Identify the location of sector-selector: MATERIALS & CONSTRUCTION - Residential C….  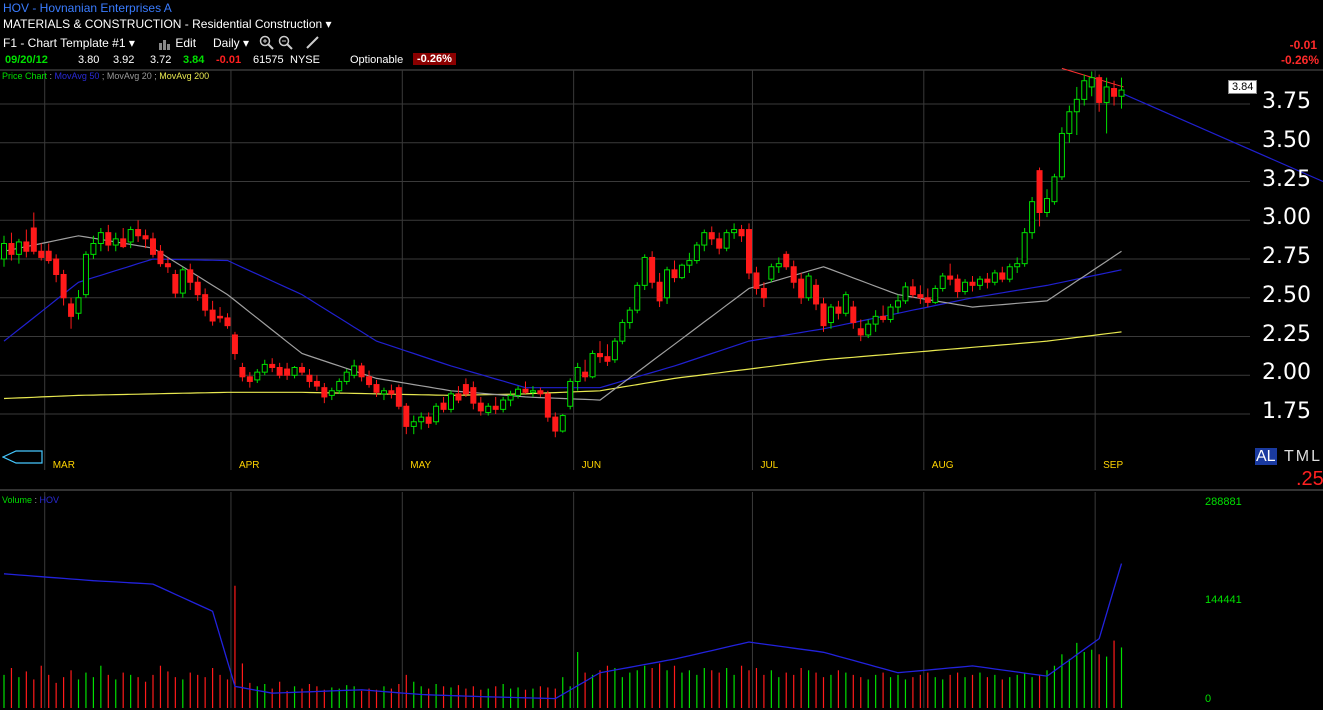
(167, 24).